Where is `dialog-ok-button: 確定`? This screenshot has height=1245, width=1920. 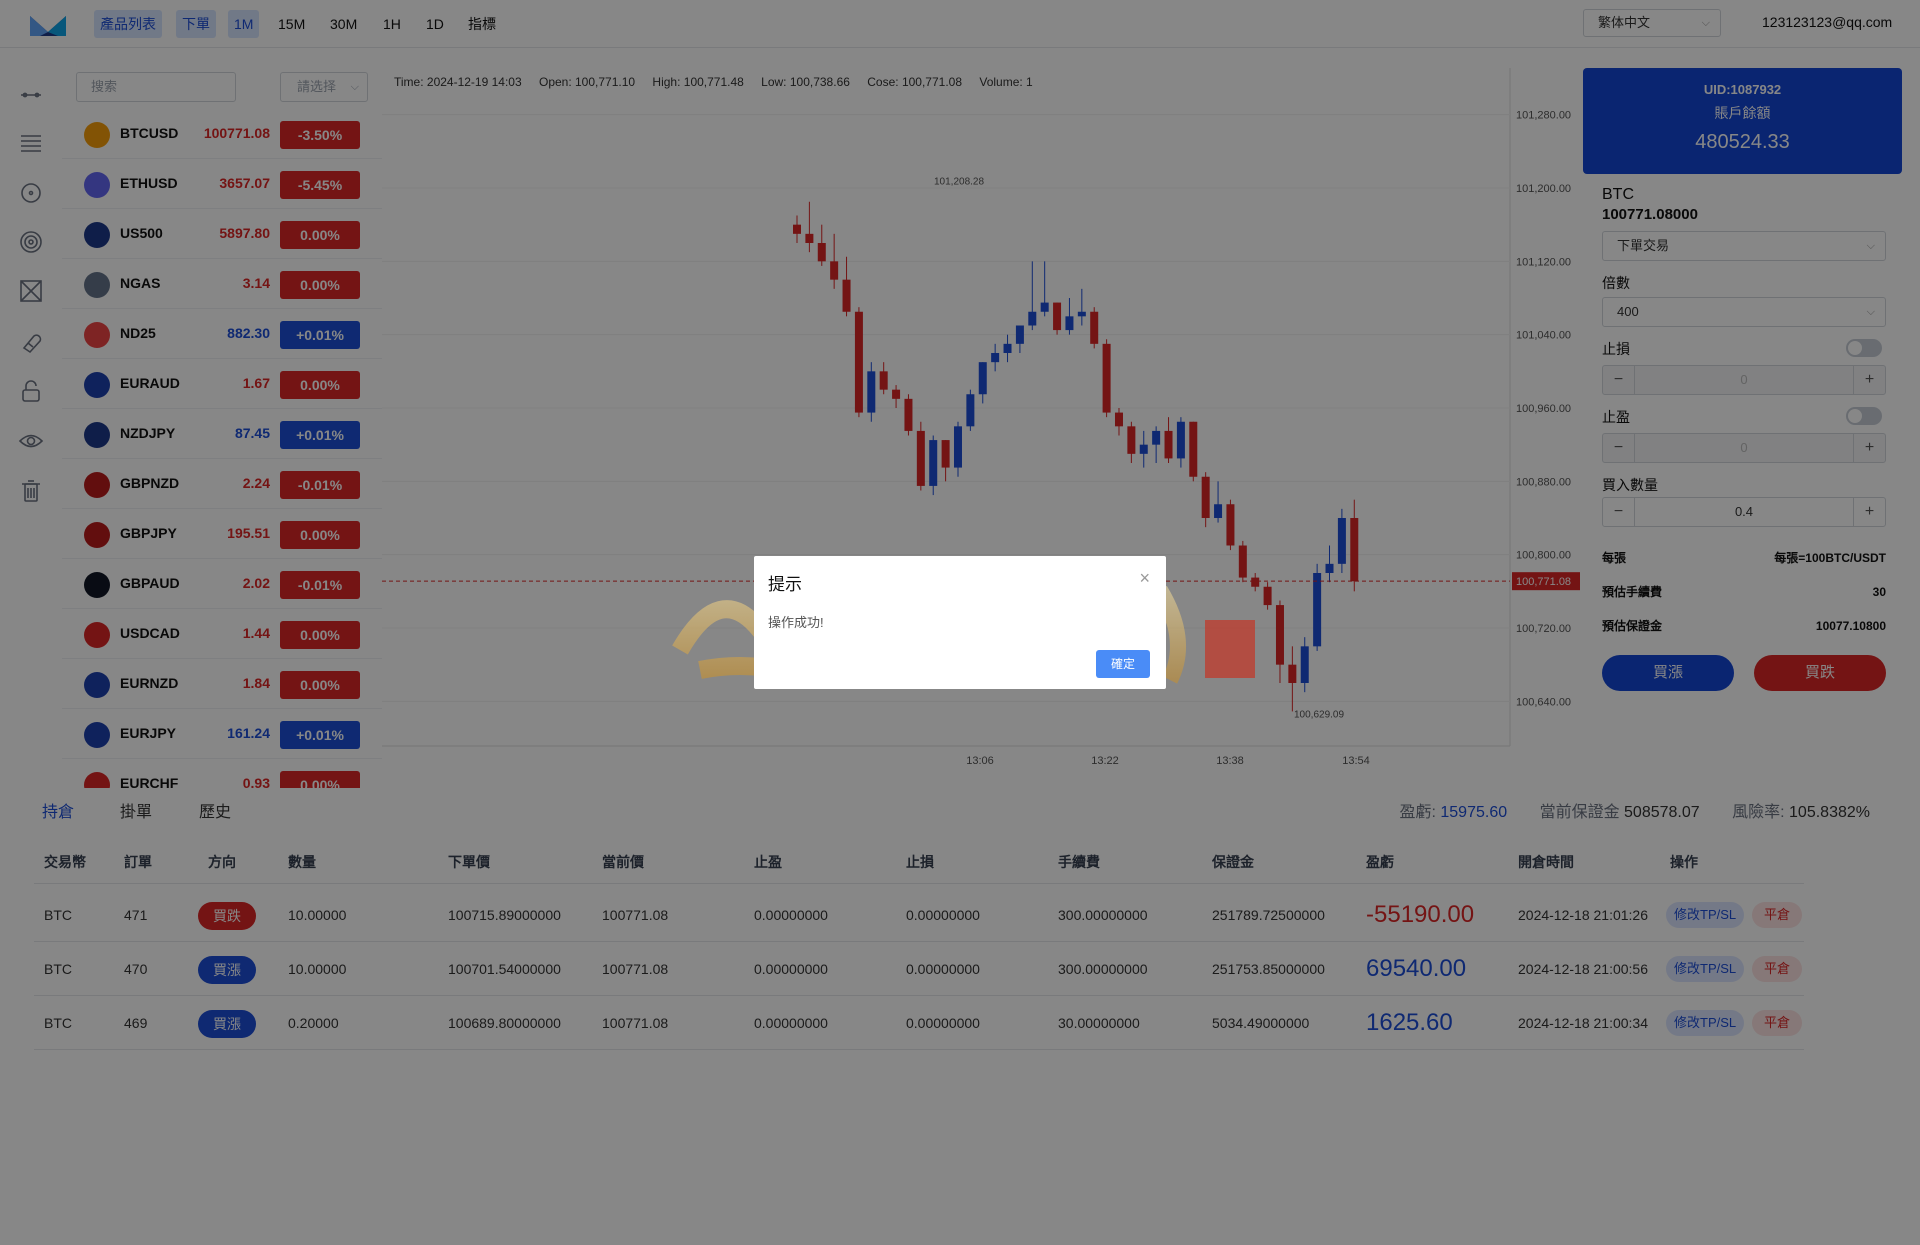 dialog-ok-button: 確定 is located at coordinates (1123, 664).